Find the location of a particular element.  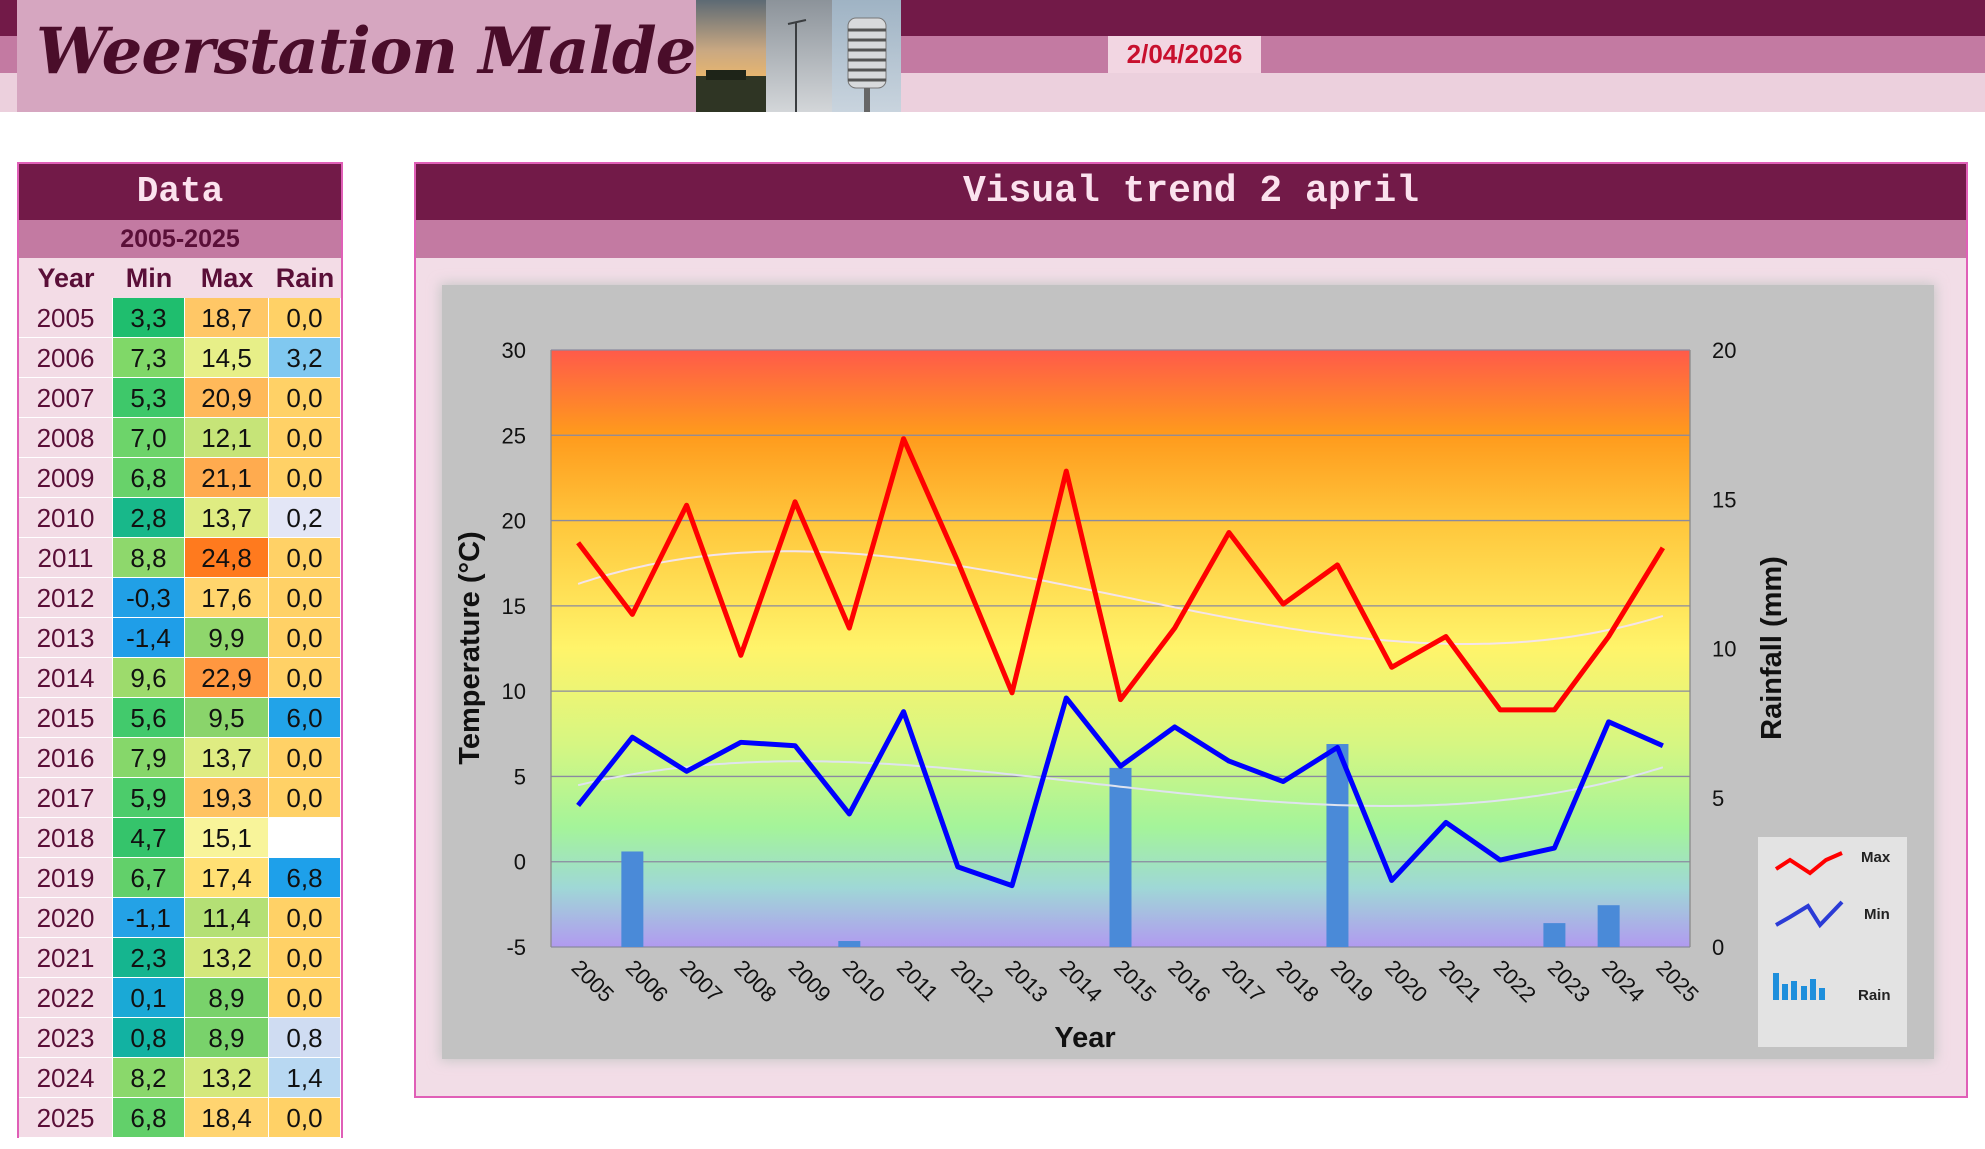

cell-year: 2014 is located at coordinates (66, 678).